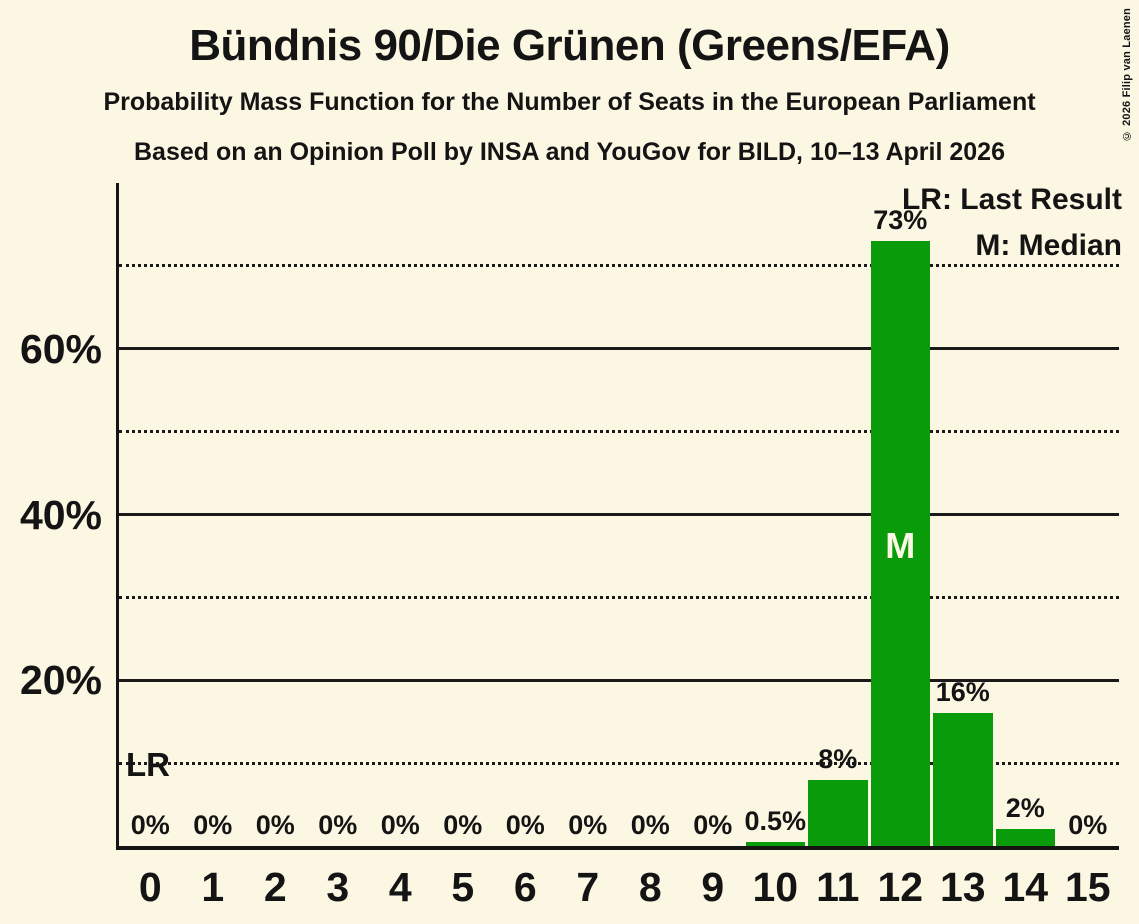 Image resolution: width=1139 pixels, height=924 pixels. Describe the element at coordinates (1088, 825) in the screenshot. I see `bar-value-label-15: 0%` at that location.